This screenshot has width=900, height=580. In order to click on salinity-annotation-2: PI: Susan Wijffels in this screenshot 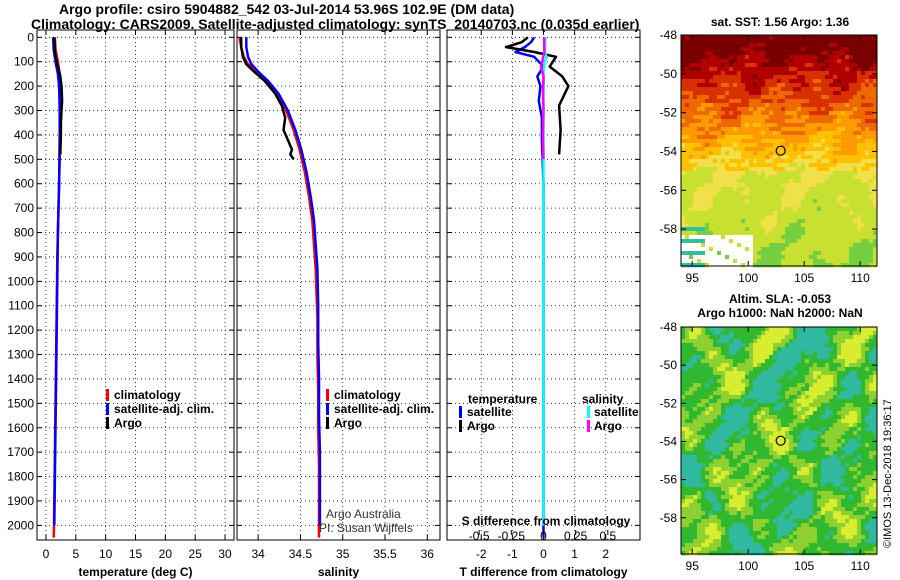, I will do `click(366, 528)`.